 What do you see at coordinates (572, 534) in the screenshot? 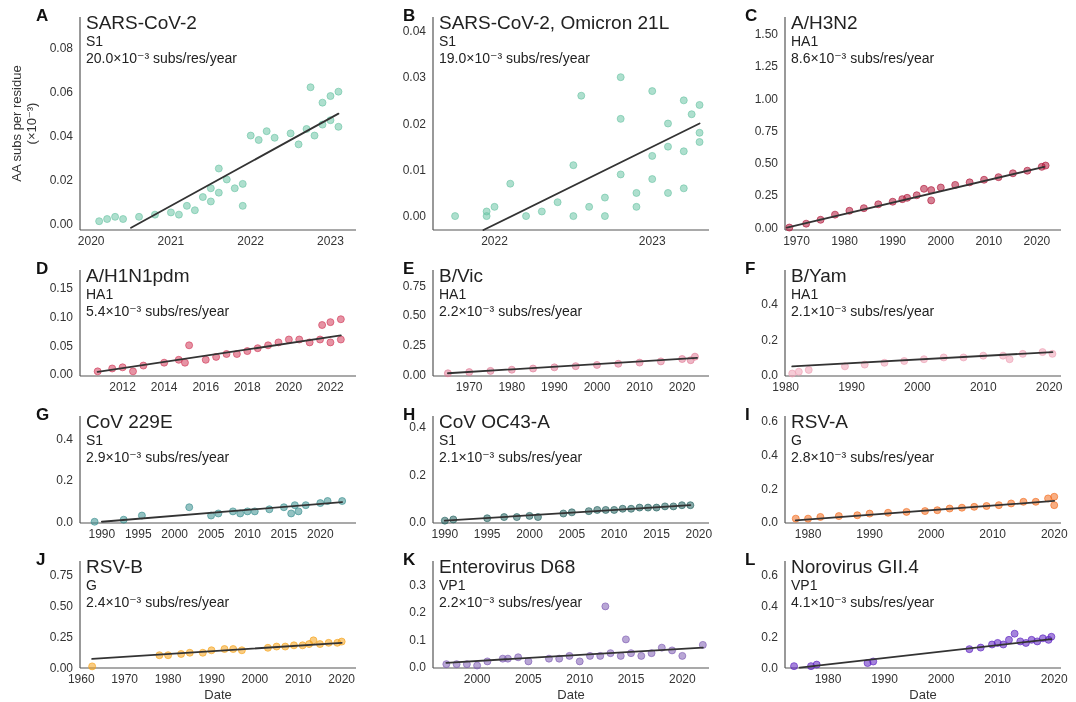
I see `x-tick-label: 2005` at bounding box center [572, 534].